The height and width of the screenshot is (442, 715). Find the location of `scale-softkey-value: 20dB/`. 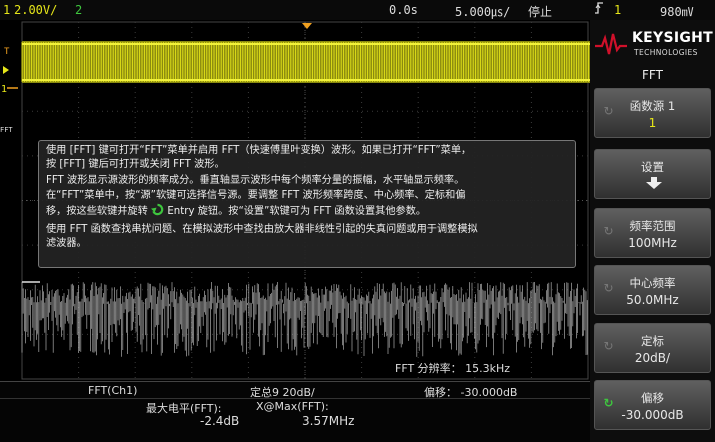

scale-softkey-value: 20dB/ is located at coordinates (652, 358).